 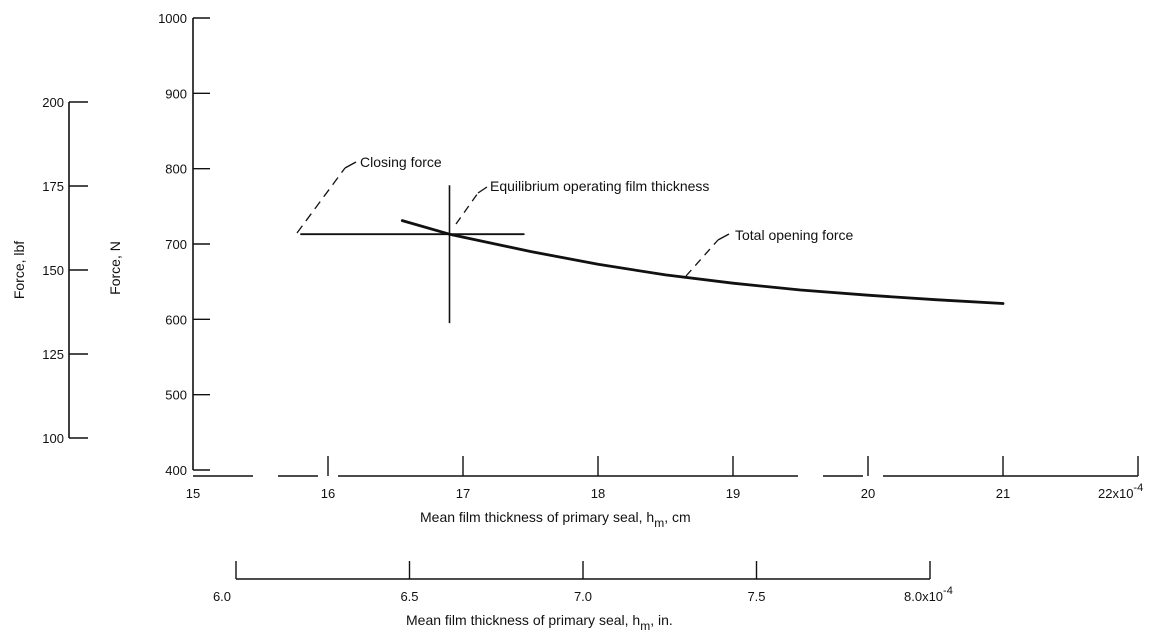 What do you see at coordinates (222, 596) in the screenshot?
I see `x-in-tick-label: 6.0` at bounding box center [222, 596].